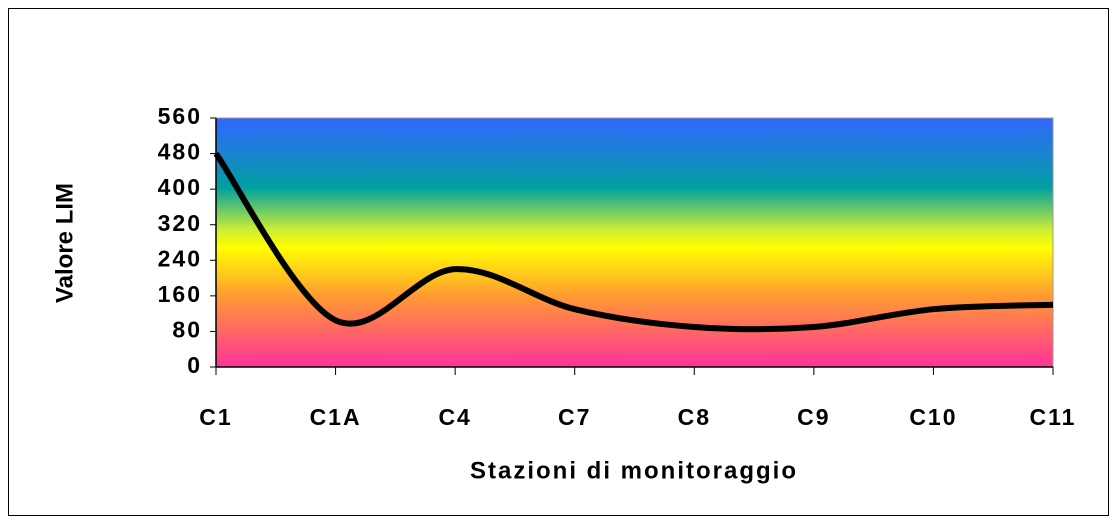 The image size is (1117, 529). I want to click on y-tick-label: 480, so click(180, 152).